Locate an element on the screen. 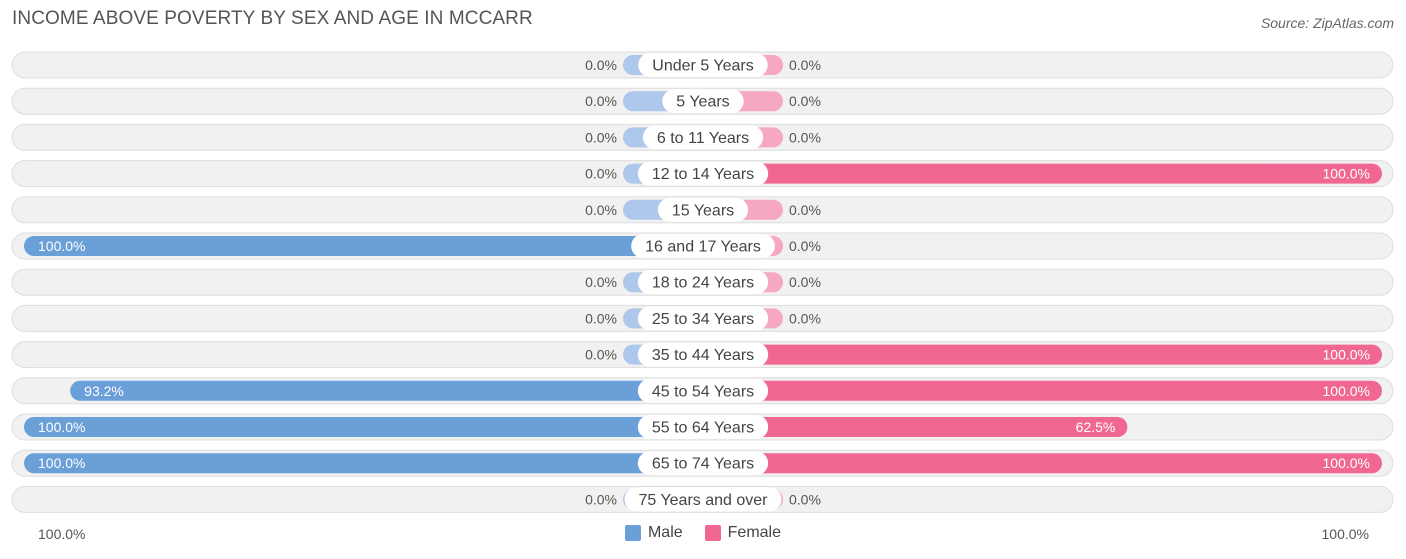  category-label: 18 to 24 Years is located at coordinates (703, 283).